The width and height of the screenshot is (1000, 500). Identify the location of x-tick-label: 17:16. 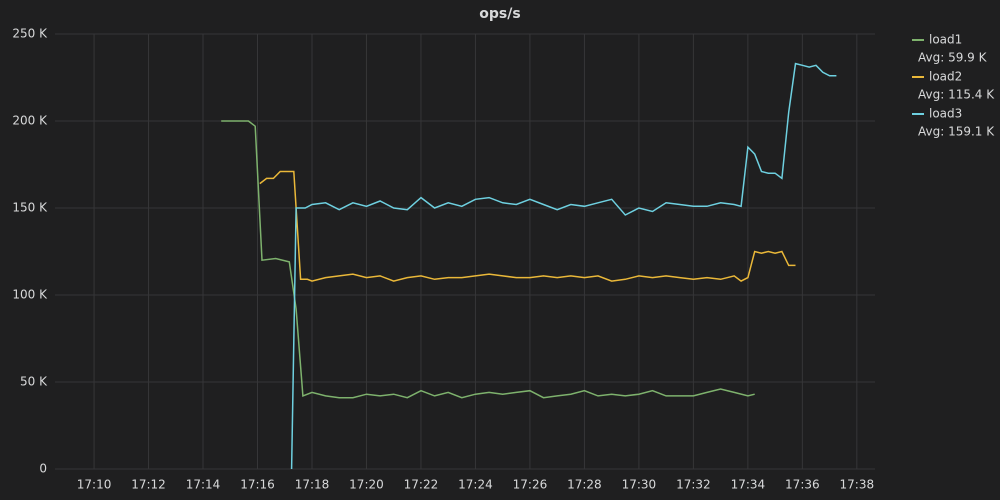
(257, 485).